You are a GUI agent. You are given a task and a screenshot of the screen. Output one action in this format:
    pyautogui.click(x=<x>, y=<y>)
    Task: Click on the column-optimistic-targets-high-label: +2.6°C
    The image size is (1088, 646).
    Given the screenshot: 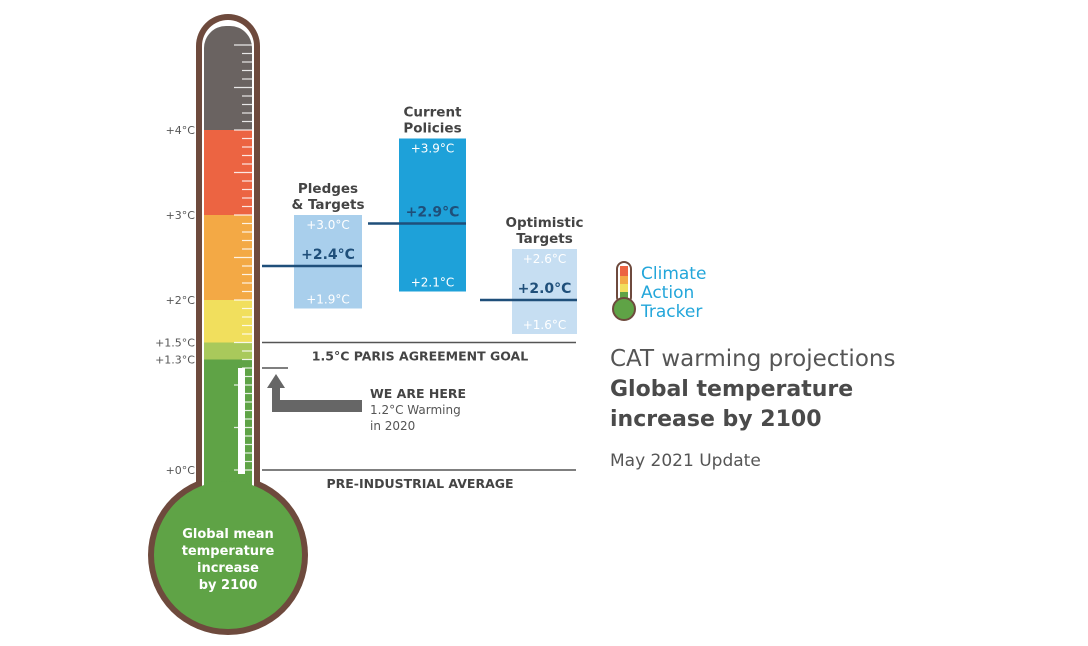 What is the action you would take?
    pyautogui.click(x=545, y=259)
    